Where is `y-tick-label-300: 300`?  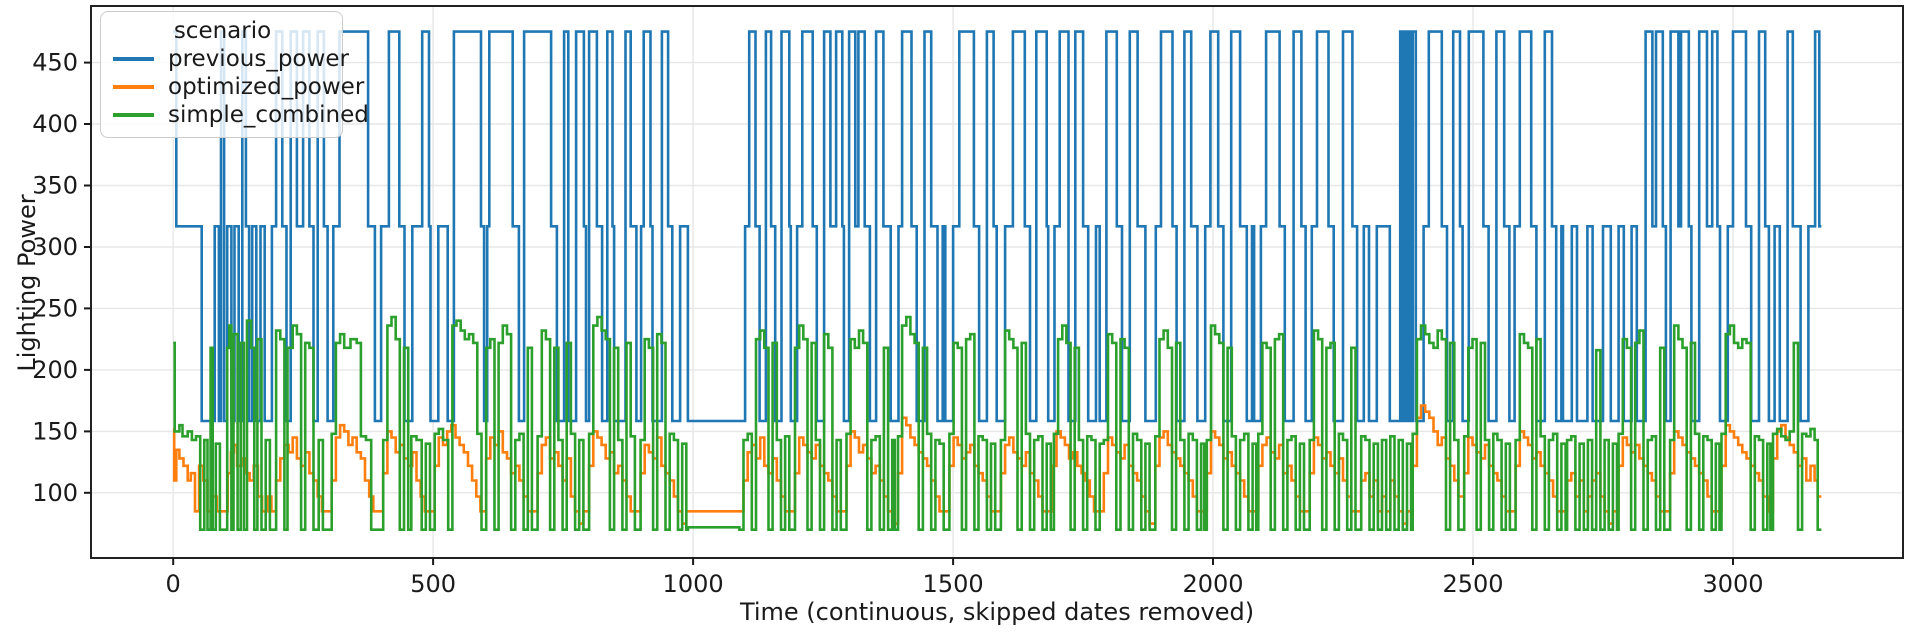
y-tick-label-300: 300 is located at coordinates (55, 247).